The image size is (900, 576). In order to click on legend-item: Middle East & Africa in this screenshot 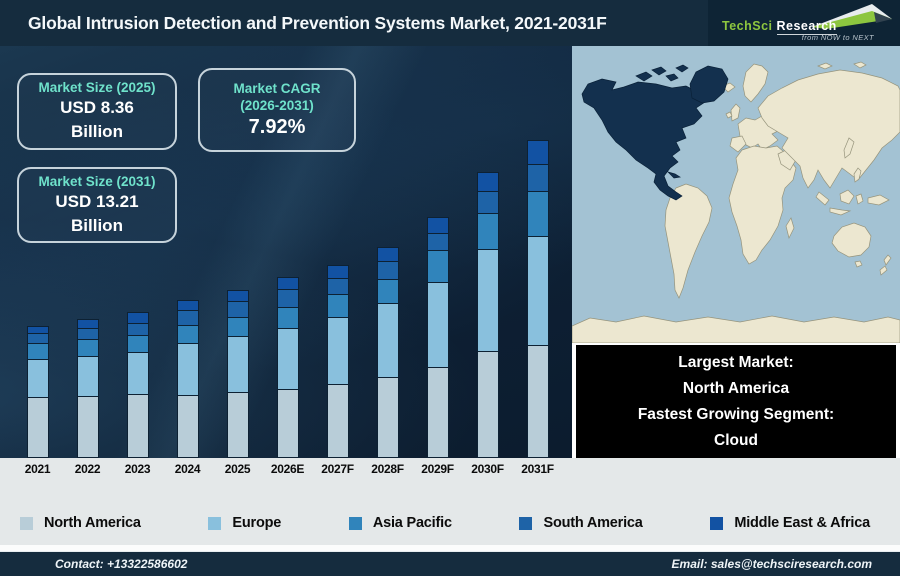, I will do `click(790, 523)`.